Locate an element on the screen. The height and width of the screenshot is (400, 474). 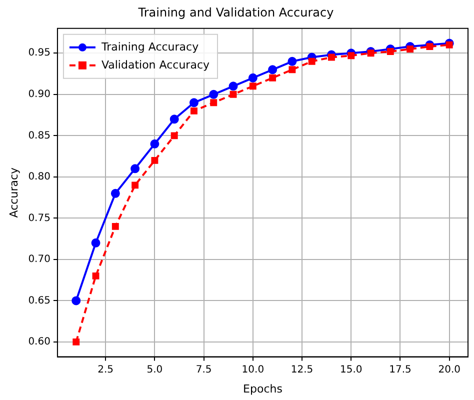
y-axis-title: Accuracy is located at coordinates (13, 192).